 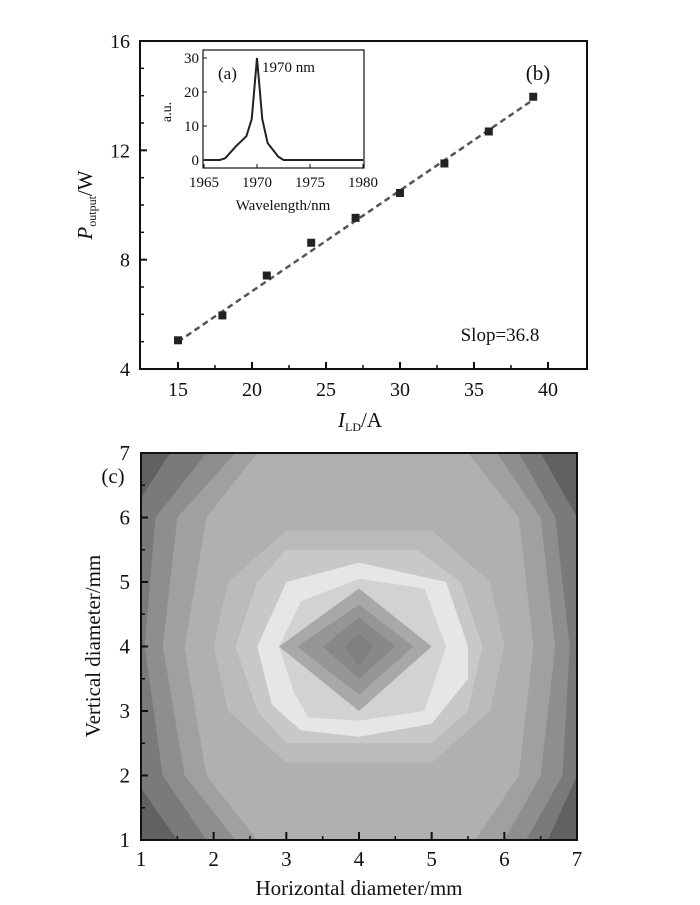 I want to click on profile-x-tick-label: 5, so click(x=431, y=859).